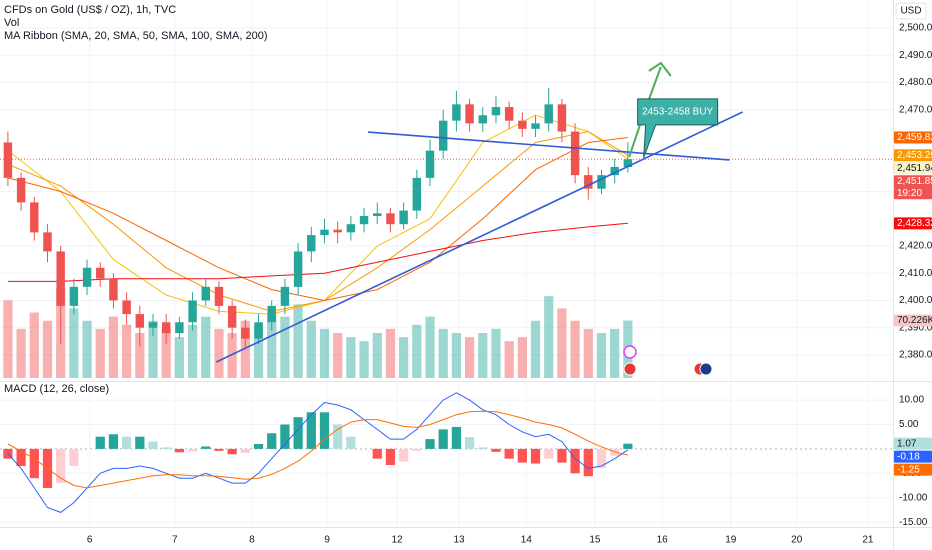 Image resolution: width=932 pixels, height=550 pixels. I want to click on x-tick-label: 15, so click(595, 540).